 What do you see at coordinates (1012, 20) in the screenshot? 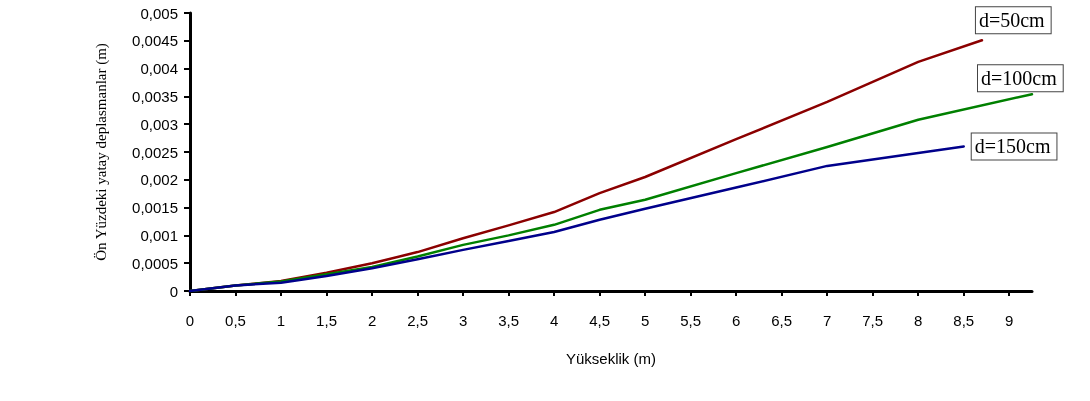
I see `series-label: d=50cm` at bounding box center [1012, 20].